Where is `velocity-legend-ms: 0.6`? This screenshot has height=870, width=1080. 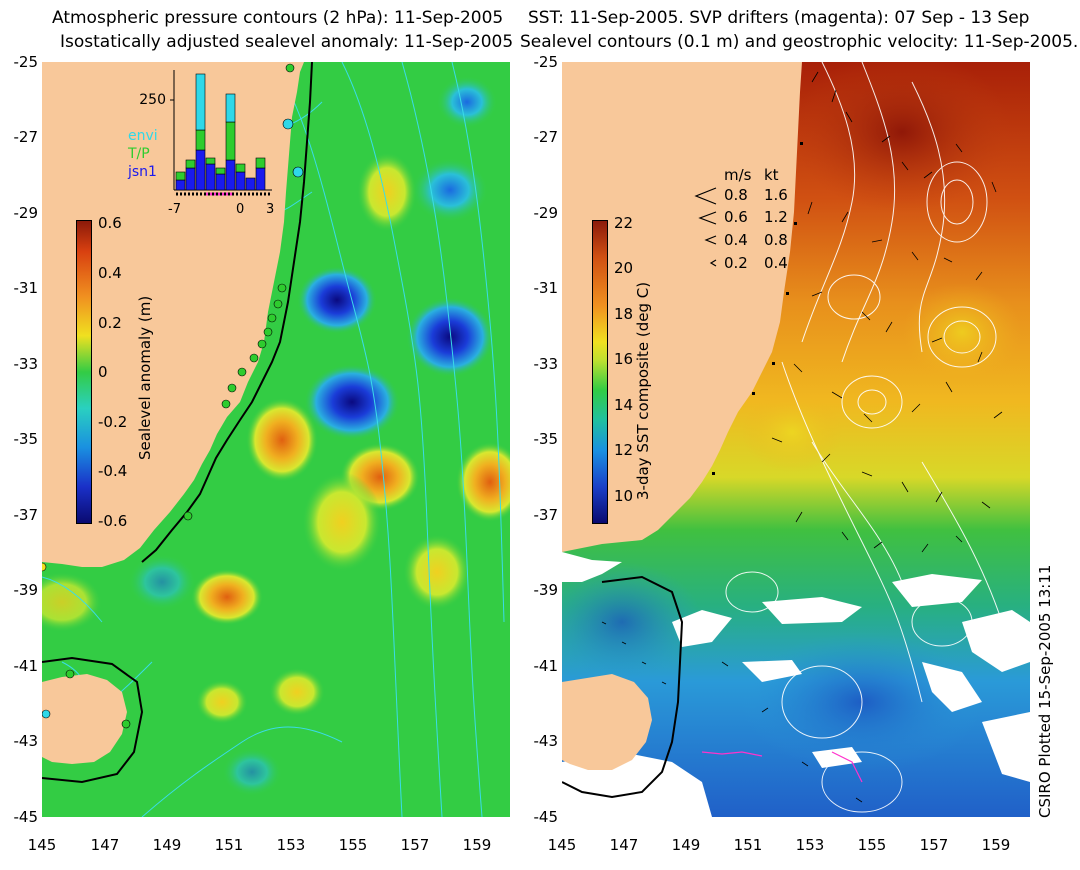 velocity-legend-ms: 0.6 is located at coordinates (736, 217).